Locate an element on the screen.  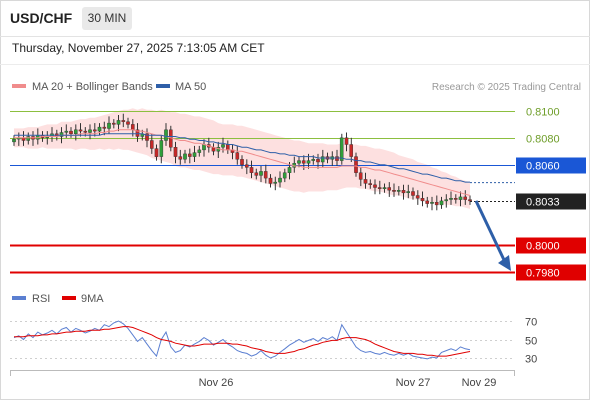
forecast-arrow-head is located at coordinates (504, 263).